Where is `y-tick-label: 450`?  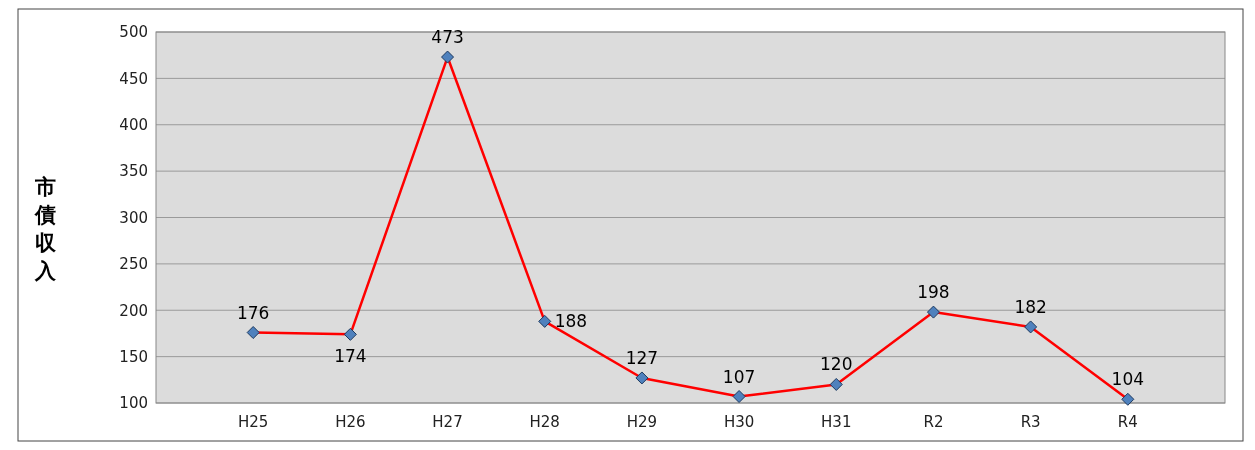 y-tick-label: 450 is located at coordinates (133, 78).